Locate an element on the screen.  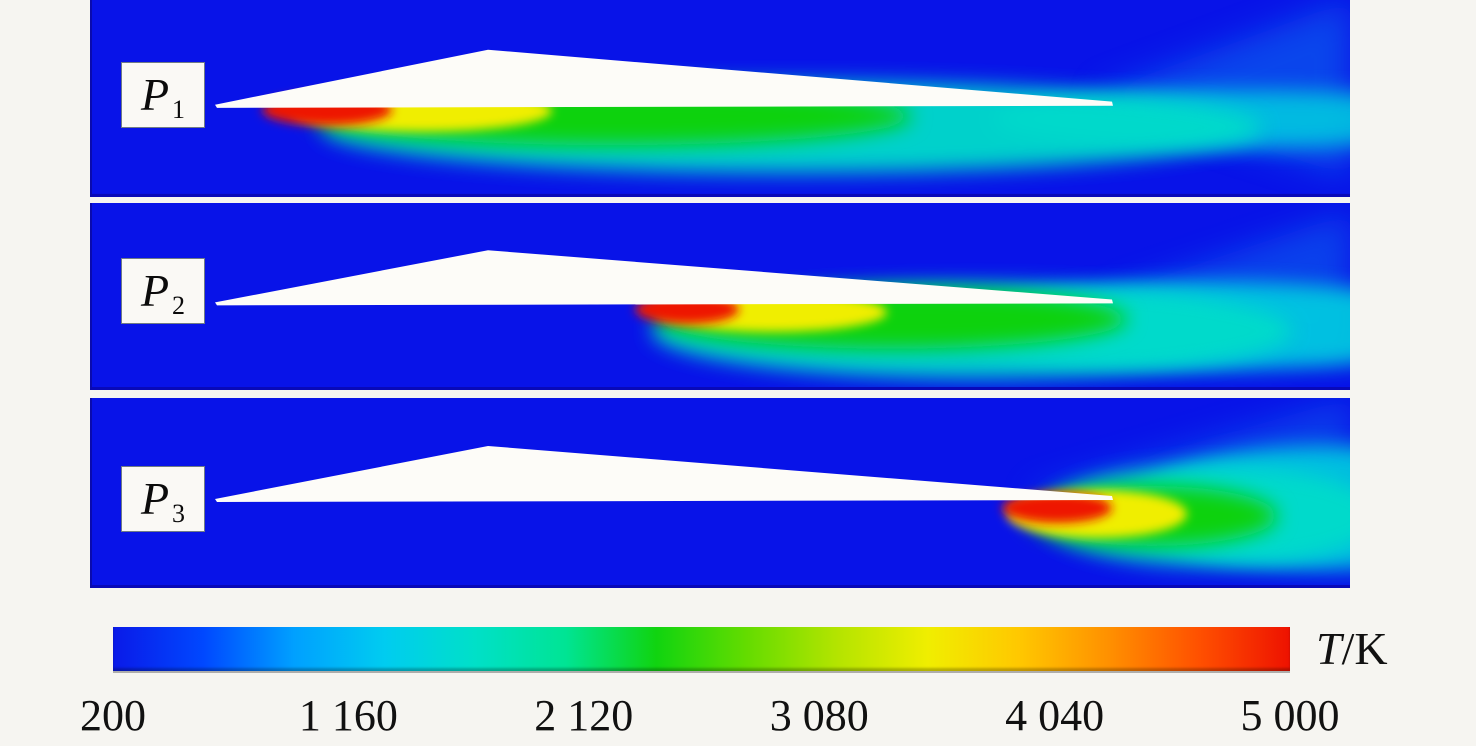
unit-symbol: T is located at coordinates (1329, 648).